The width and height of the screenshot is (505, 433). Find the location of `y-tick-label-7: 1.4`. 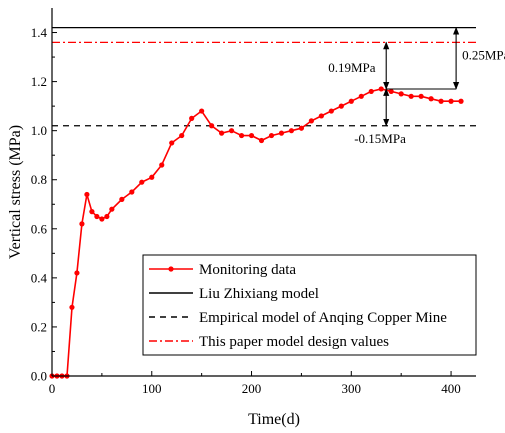

y-tick-label-7: 1.4 is located at coordinates (39, 32).